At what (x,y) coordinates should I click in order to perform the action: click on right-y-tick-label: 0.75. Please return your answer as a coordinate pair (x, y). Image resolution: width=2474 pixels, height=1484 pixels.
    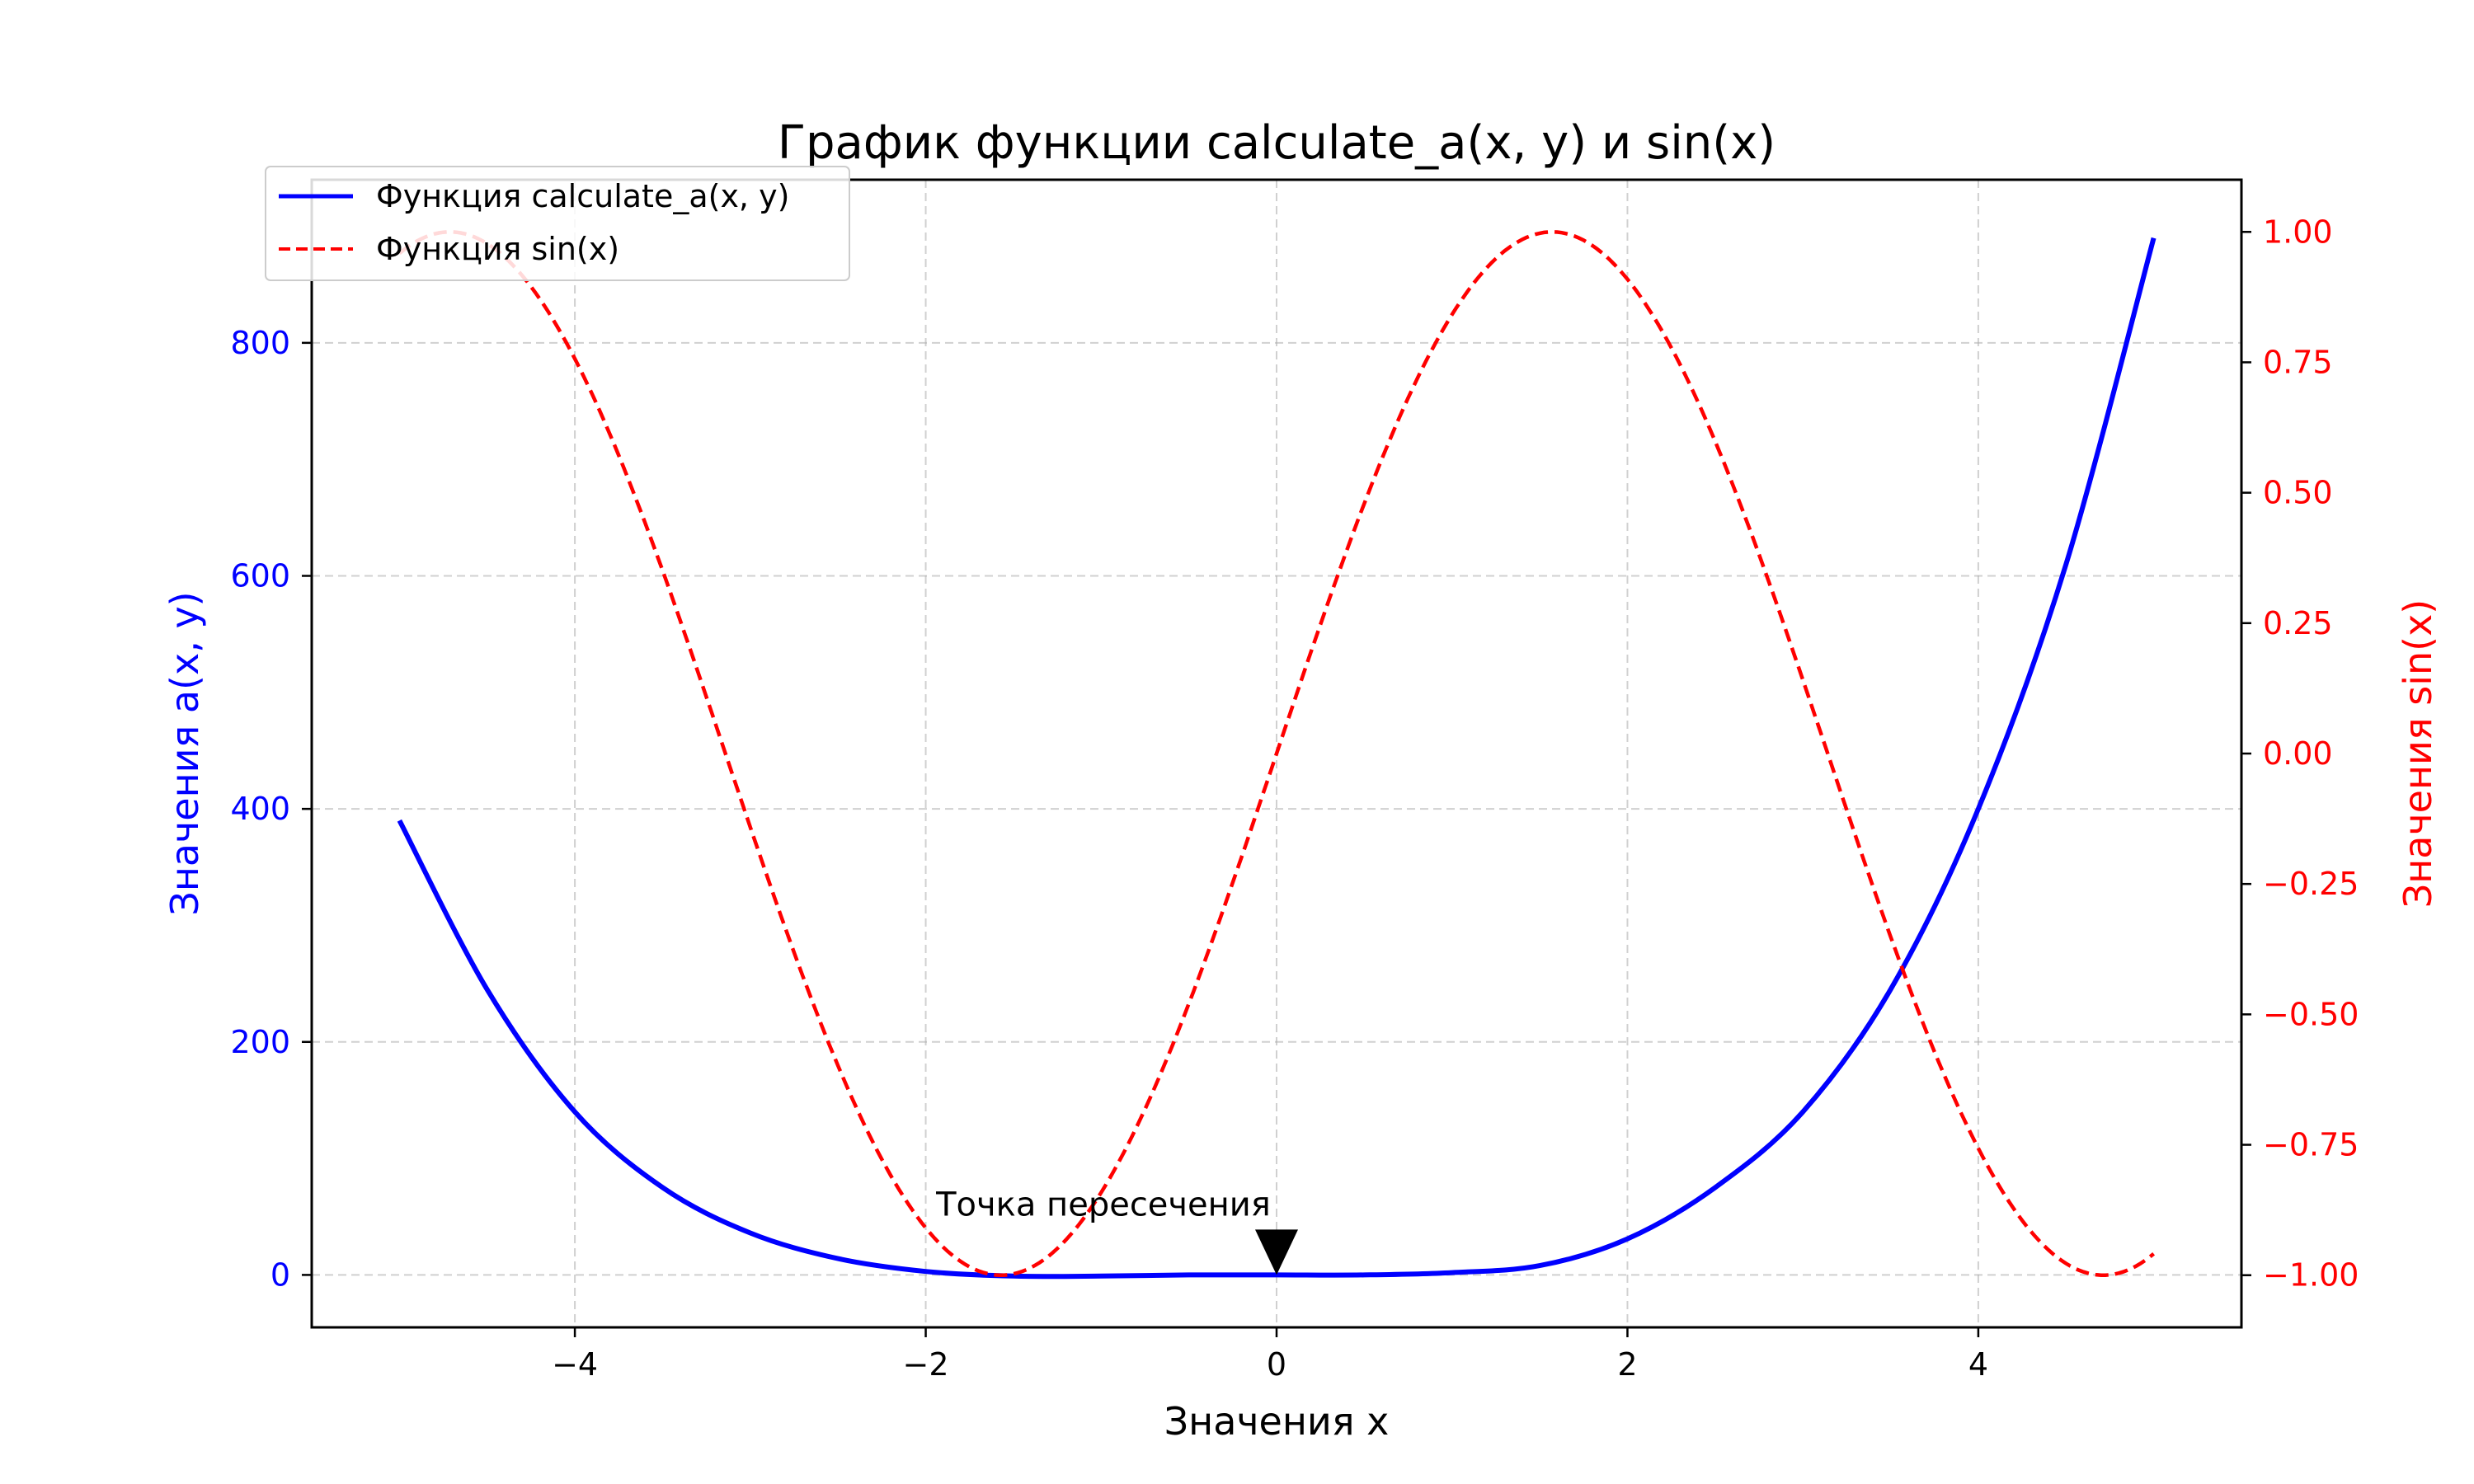
    Looking at the image, I should click on (2298, 362).